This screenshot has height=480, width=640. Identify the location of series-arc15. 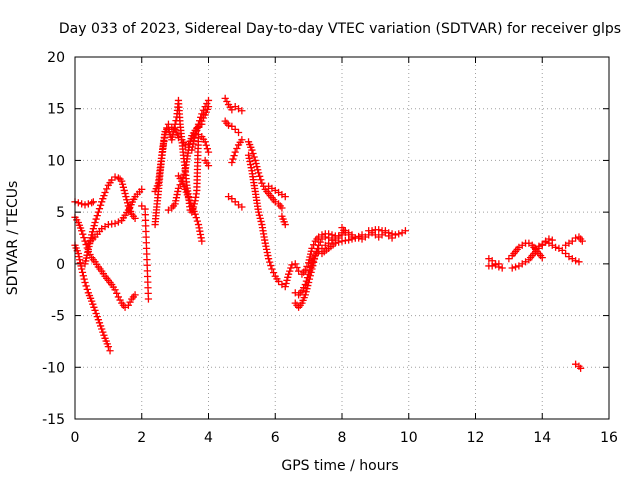
(232, 127).